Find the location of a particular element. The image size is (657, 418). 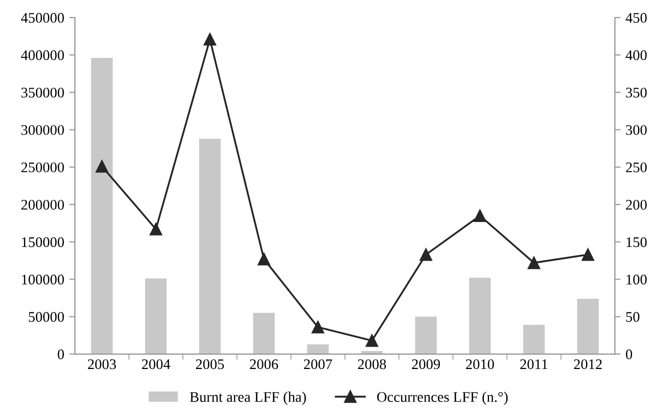

y2-tick-label: 300 is located at coordinates (636, 130).